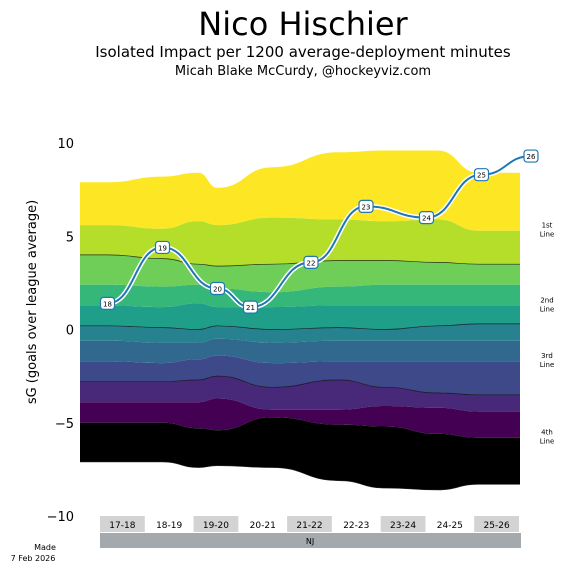  I want to click on y-tick-label: −5, so click(64, 424).